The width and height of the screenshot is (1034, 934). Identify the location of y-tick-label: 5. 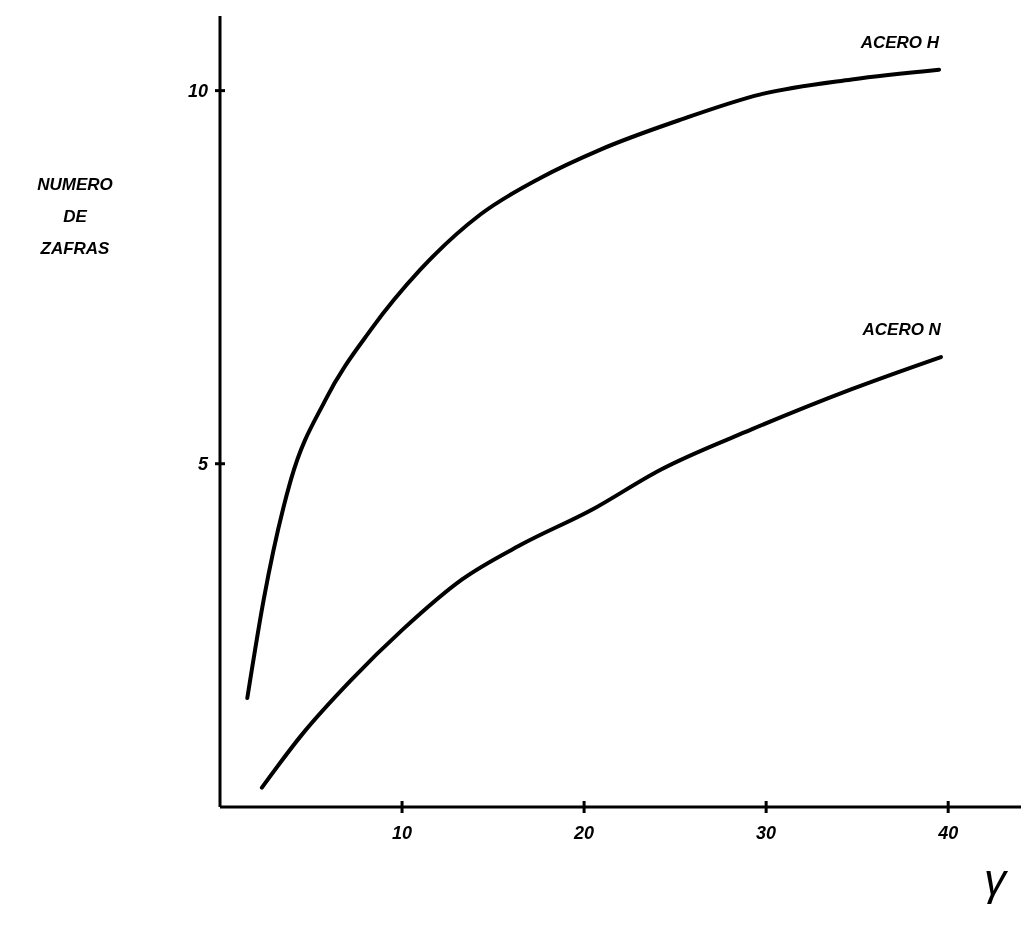
(203, 464).